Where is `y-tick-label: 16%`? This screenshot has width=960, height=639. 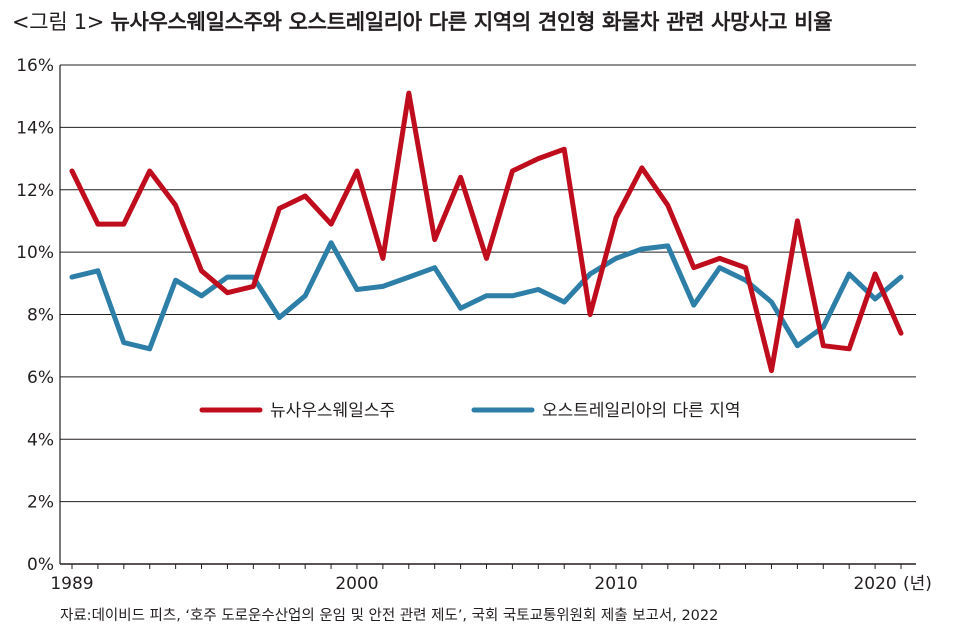
y-tick-label: 16% is located at coordinates (35, 66).